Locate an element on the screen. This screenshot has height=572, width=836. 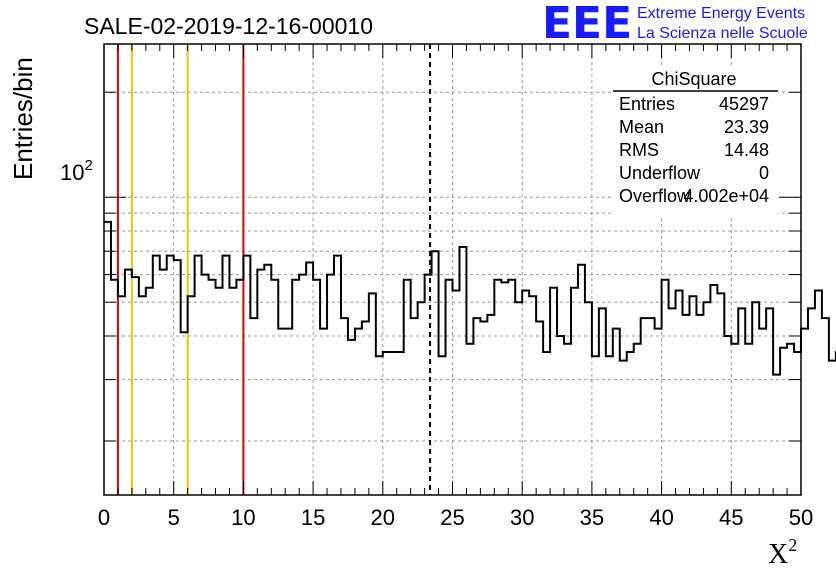
x-axis-label-base: X is located at coordinates (778, 554).